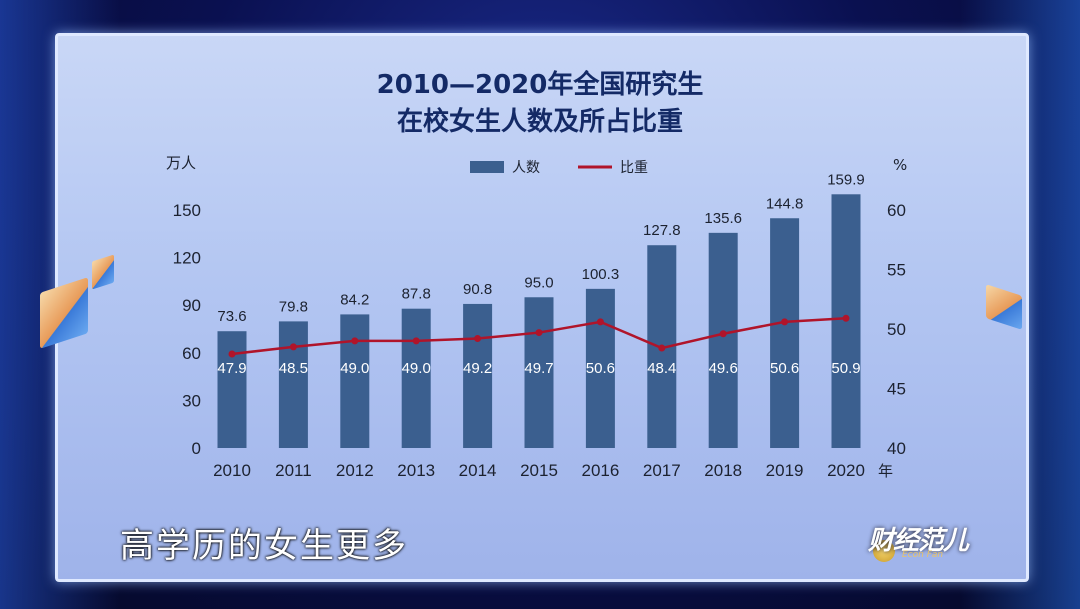 The image size is (1080, 609). What do you see at coordinates (662, 470) in the screenshot?
I see `x-tick-label: 2017` at bounding box center [662, 470].